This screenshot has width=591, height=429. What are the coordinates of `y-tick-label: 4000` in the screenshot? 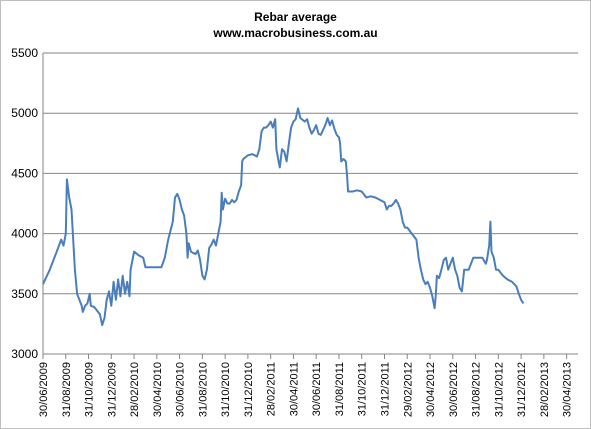 It's located at (24, 234).